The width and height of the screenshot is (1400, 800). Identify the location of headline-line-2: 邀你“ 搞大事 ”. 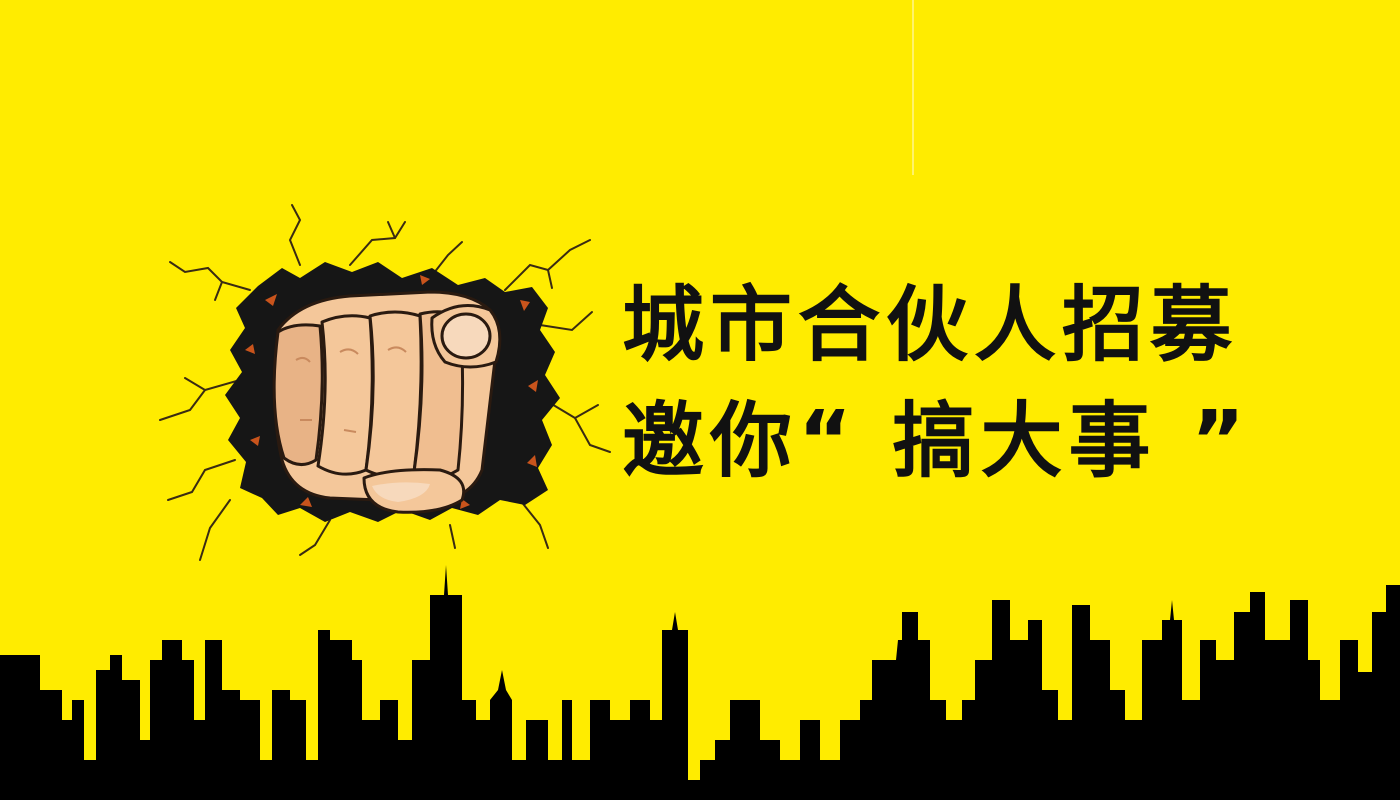
(936, 441).